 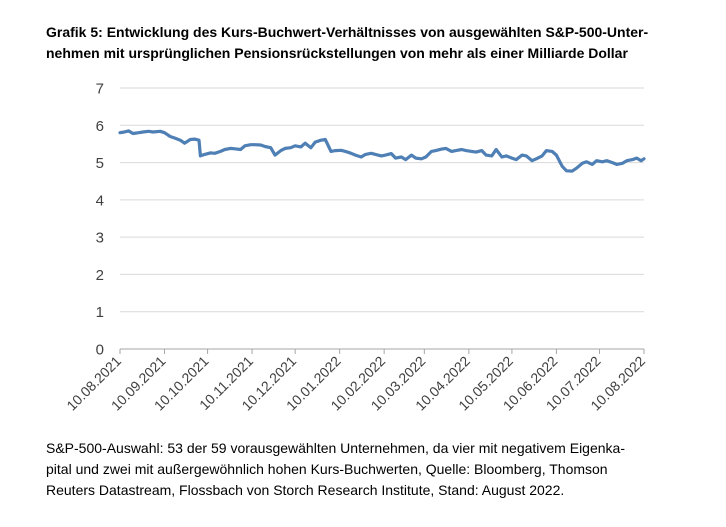 I want to click on y-tick-label: 5, so click(x=100, y=163).